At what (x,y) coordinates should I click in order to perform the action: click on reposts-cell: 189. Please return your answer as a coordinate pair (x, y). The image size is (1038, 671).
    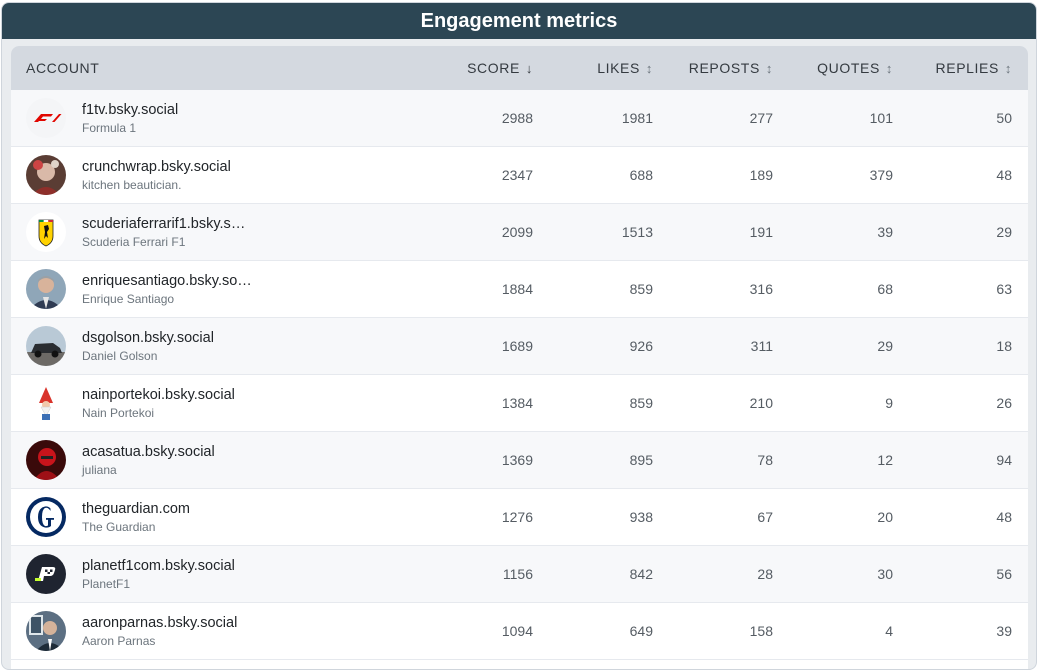
    Looking at the image, I should click on (761, 175).